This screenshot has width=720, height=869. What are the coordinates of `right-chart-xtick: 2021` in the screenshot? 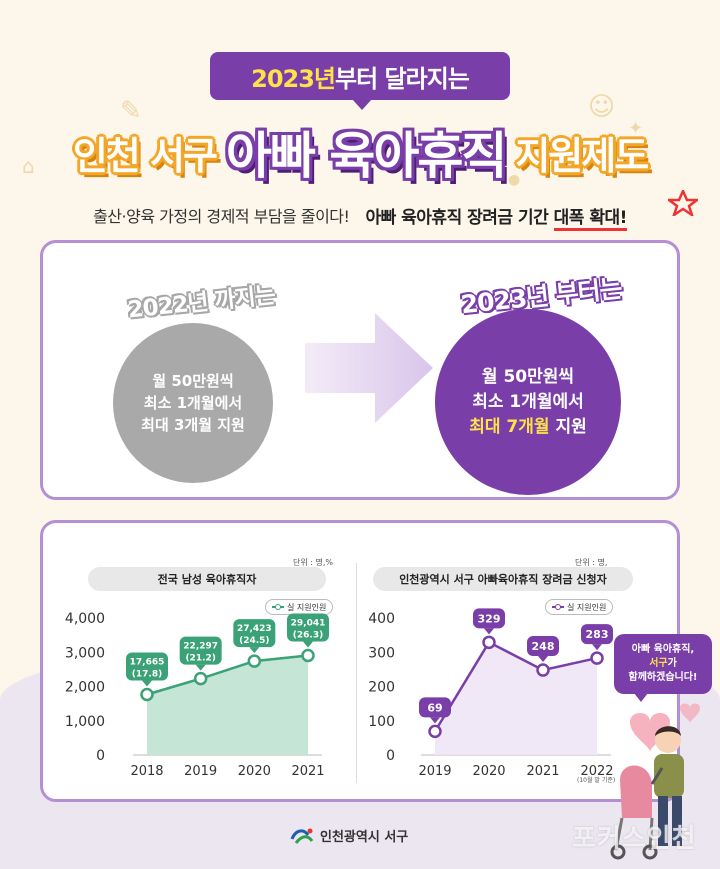 It's located at (542, 771).